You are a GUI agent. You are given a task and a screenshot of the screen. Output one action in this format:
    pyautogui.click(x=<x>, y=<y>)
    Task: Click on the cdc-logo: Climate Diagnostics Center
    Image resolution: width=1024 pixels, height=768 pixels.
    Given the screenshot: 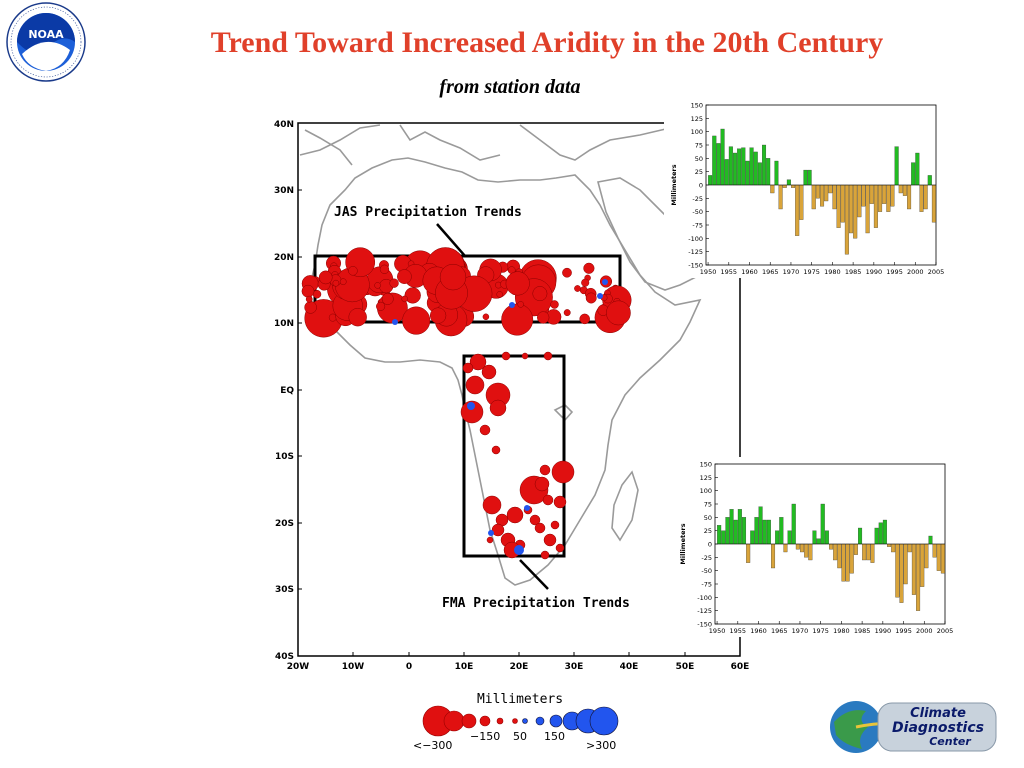 What is the action you would take?
    pyautogui.click(x=913, y=727)
    